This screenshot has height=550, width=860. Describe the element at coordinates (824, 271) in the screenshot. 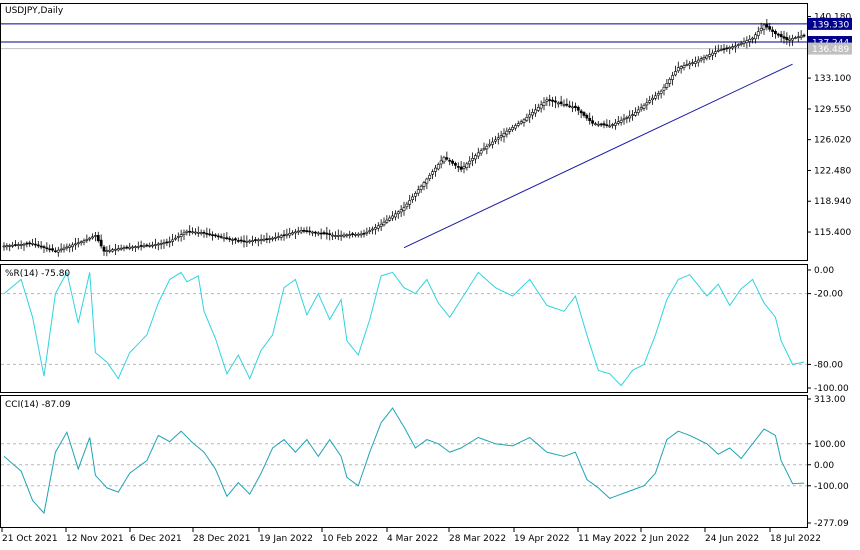

I see `wr-tick-label: 0.00` at that location.